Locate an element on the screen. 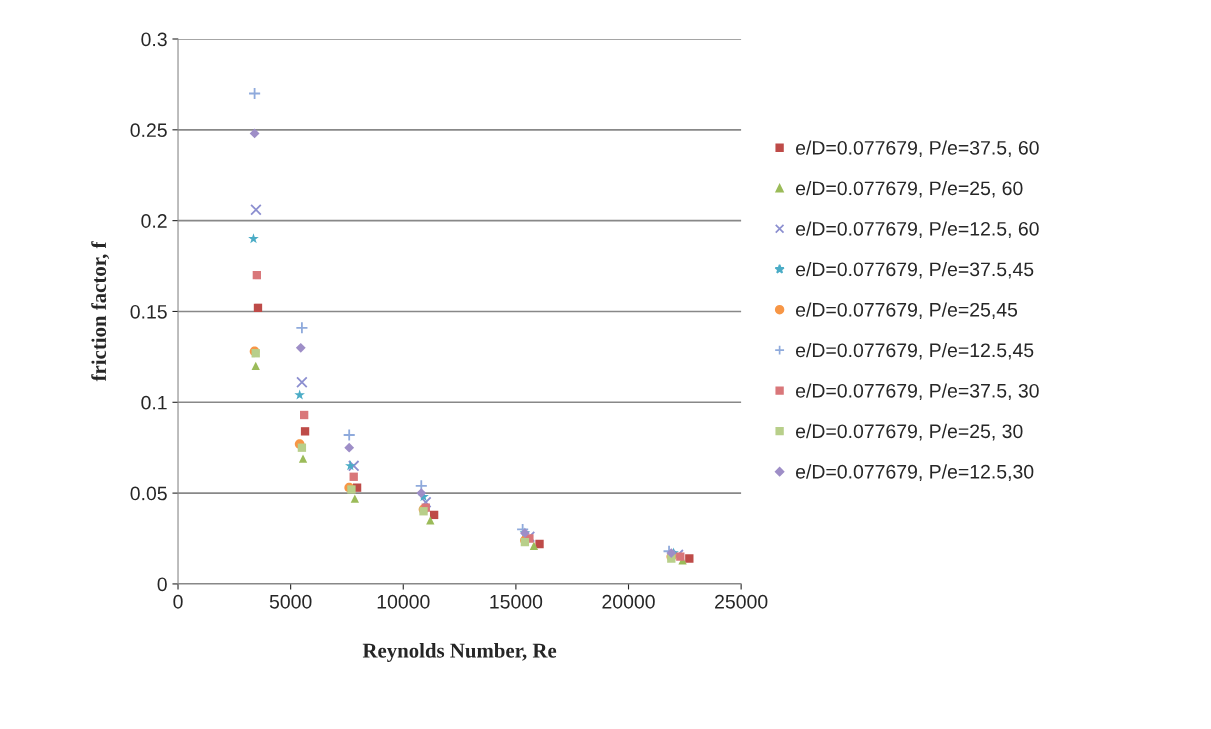 The height and width of the screenshot is (729, 1211). y-tick-label: 0.15 is located at coordinates (148, 311).